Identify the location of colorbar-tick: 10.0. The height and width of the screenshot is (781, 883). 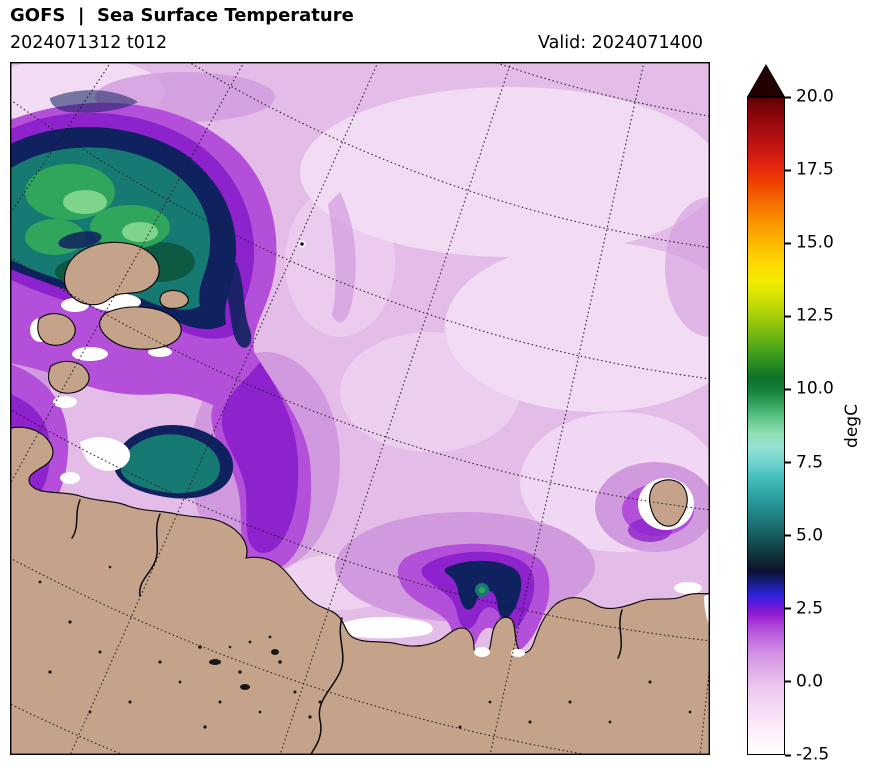
(809, 388).